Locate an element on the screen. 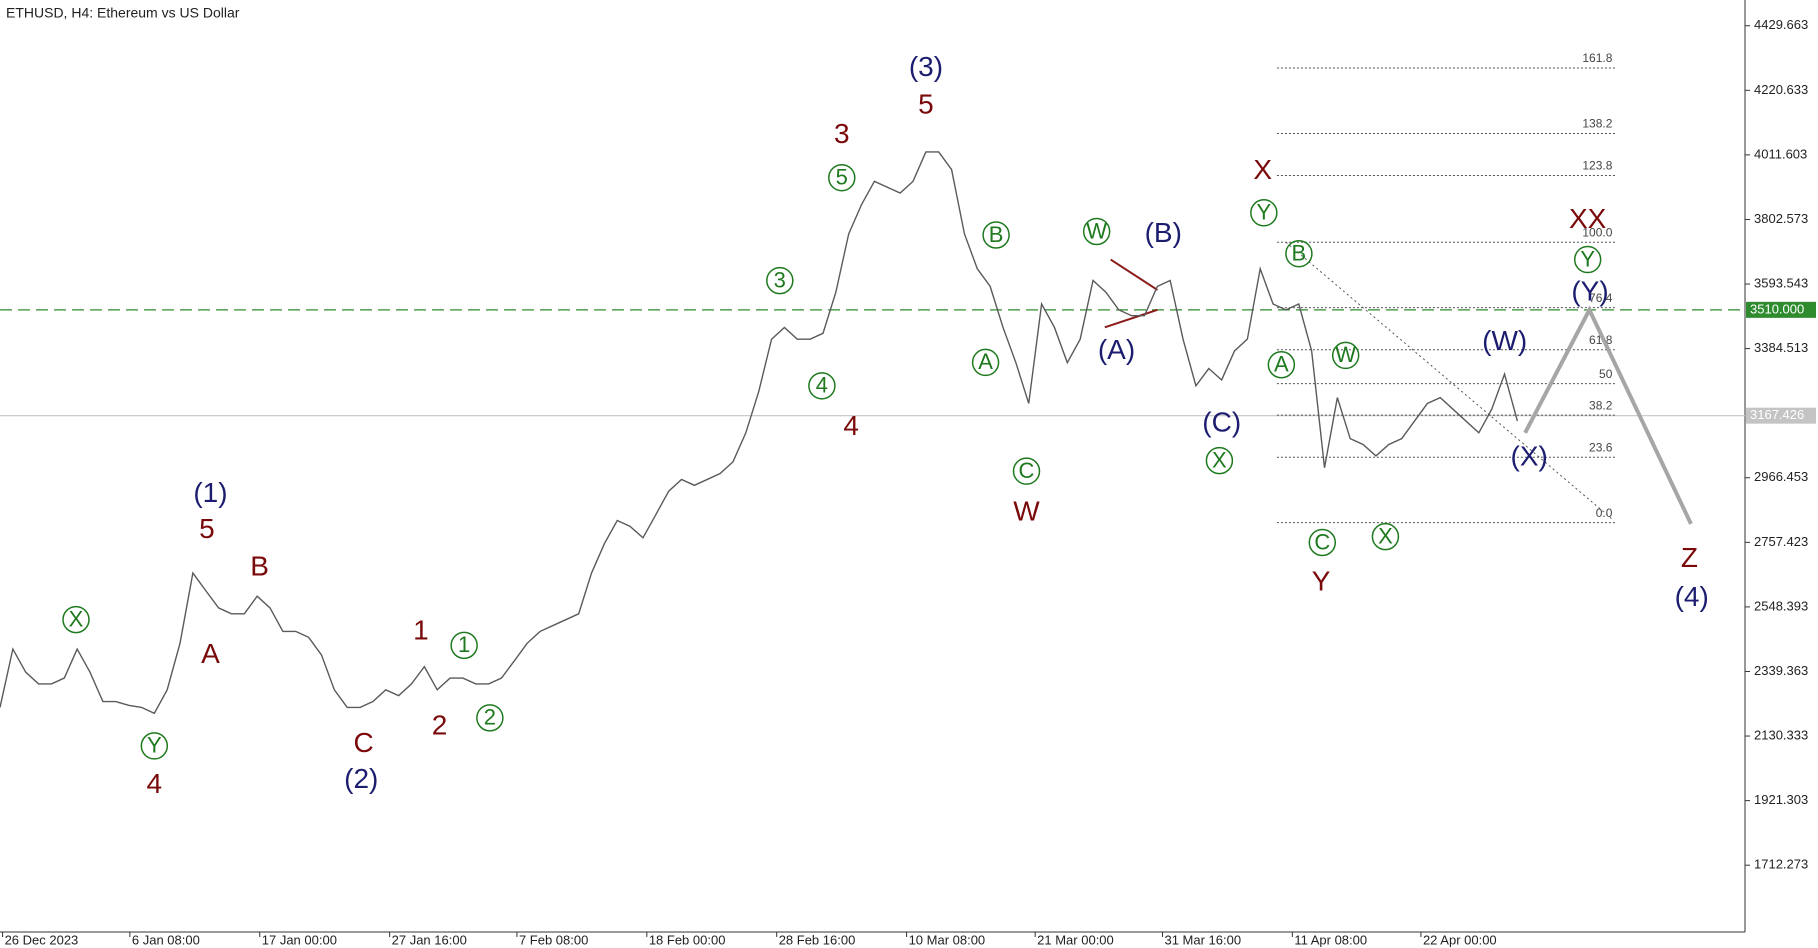 The width and height of the screenshot is (1818, 948). fib-label: 100.0 is located at coordinates (1597, 232).